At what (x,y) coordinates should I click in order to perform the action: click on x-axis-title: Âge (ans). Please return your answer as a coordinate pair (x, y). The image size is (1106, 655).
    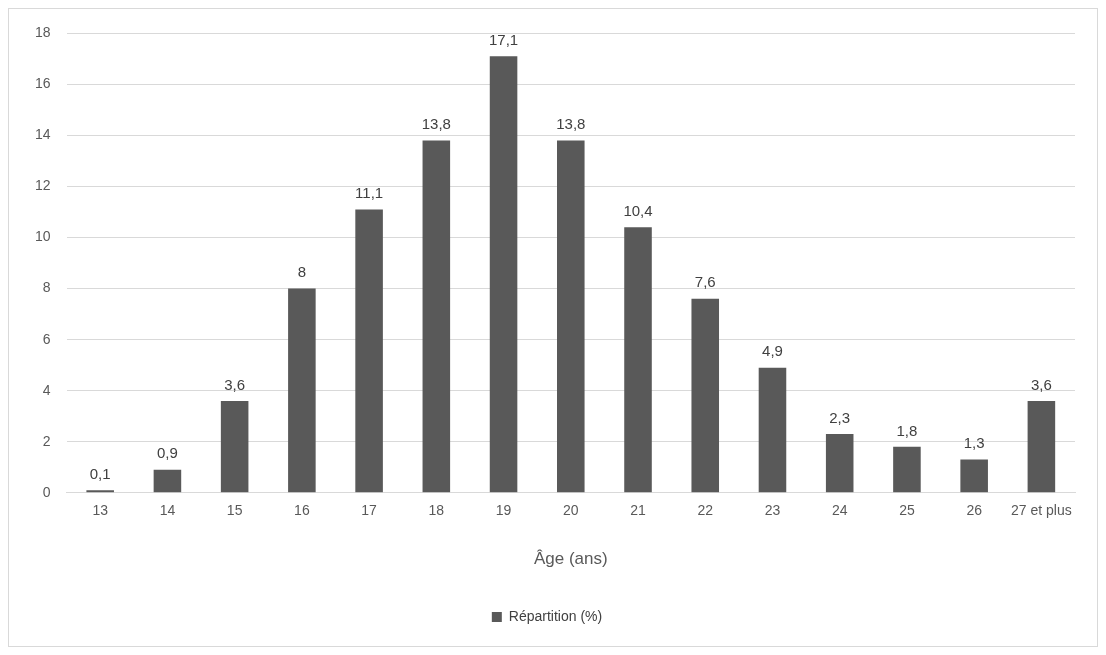
    Looking at the image, I should click on (570, 559).